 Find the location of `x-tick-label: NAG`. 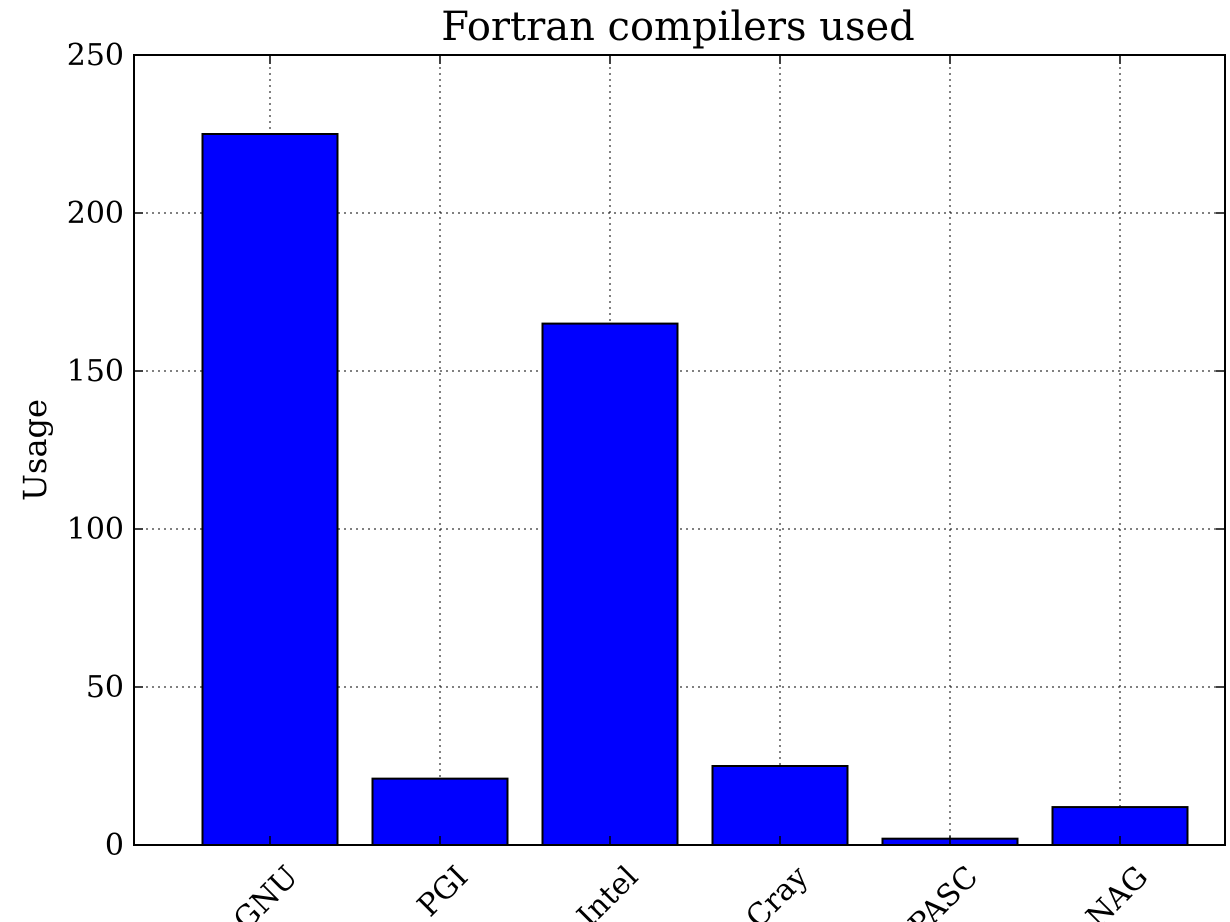

x-tick-label: NAG is located at coordinates (1118, 890).